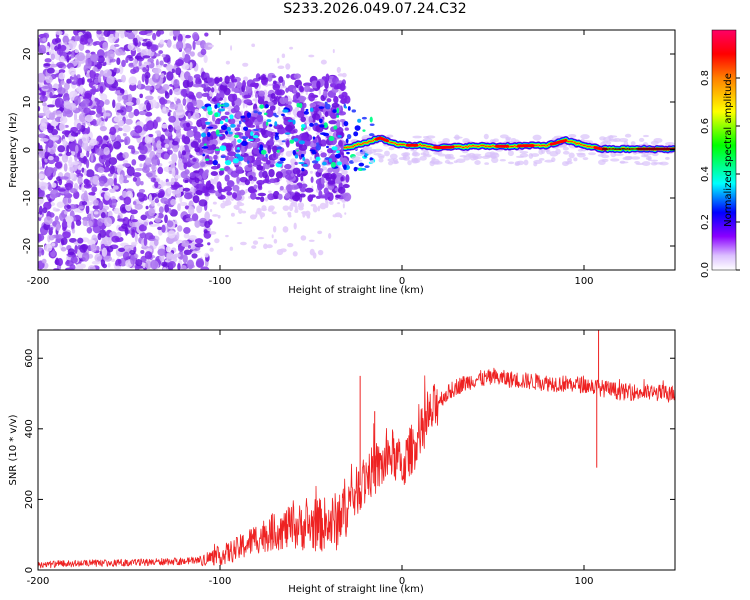  What do you see at coordinates (27, 198) in the screenshot?
I see `spectrogram-ytick-label: -10` at bounding box center [27, 198].